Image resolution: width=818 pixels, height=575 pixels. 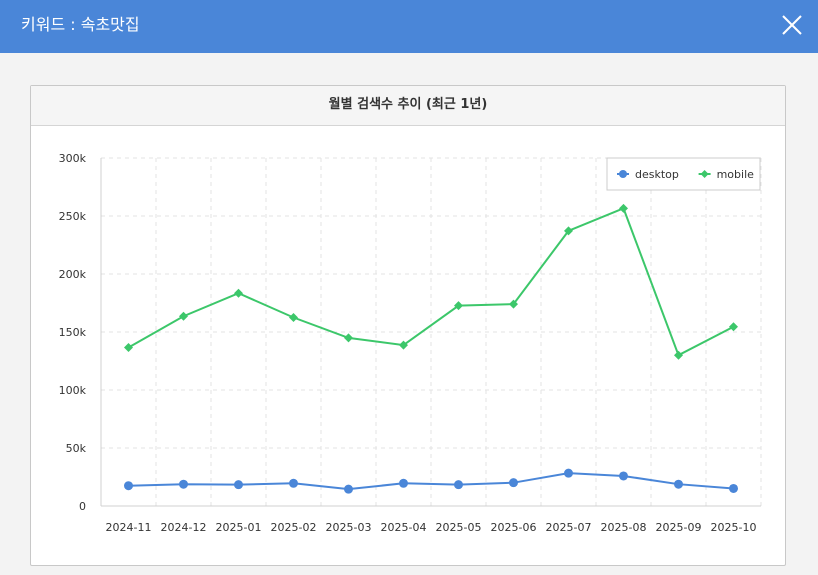 What do you see at coordinates (624, 527) in the screenshot?
I see `x-tick-label: 2025-08` at bounding box center [624, 527].